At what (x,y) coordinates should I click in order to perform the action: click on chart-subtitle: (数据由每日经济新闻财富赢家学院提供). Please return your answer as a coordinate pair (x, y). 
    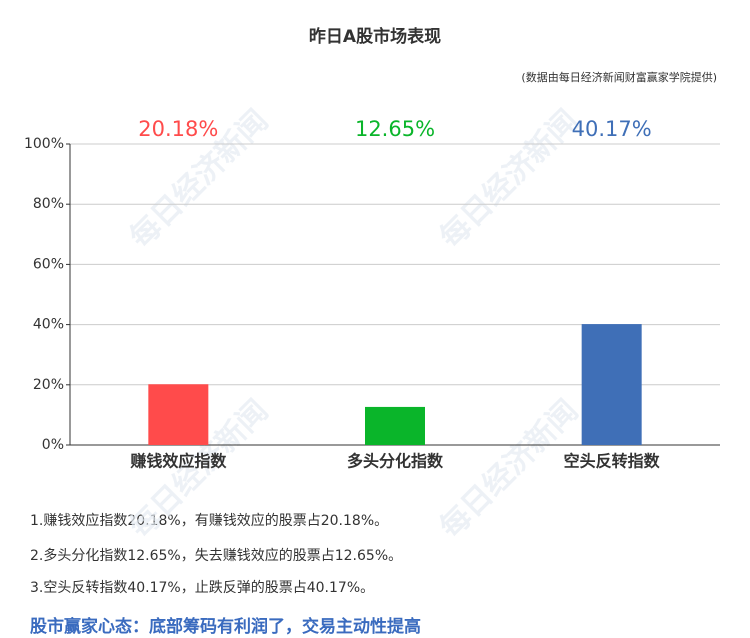
    Looking at the image, I should click on (619, 77).